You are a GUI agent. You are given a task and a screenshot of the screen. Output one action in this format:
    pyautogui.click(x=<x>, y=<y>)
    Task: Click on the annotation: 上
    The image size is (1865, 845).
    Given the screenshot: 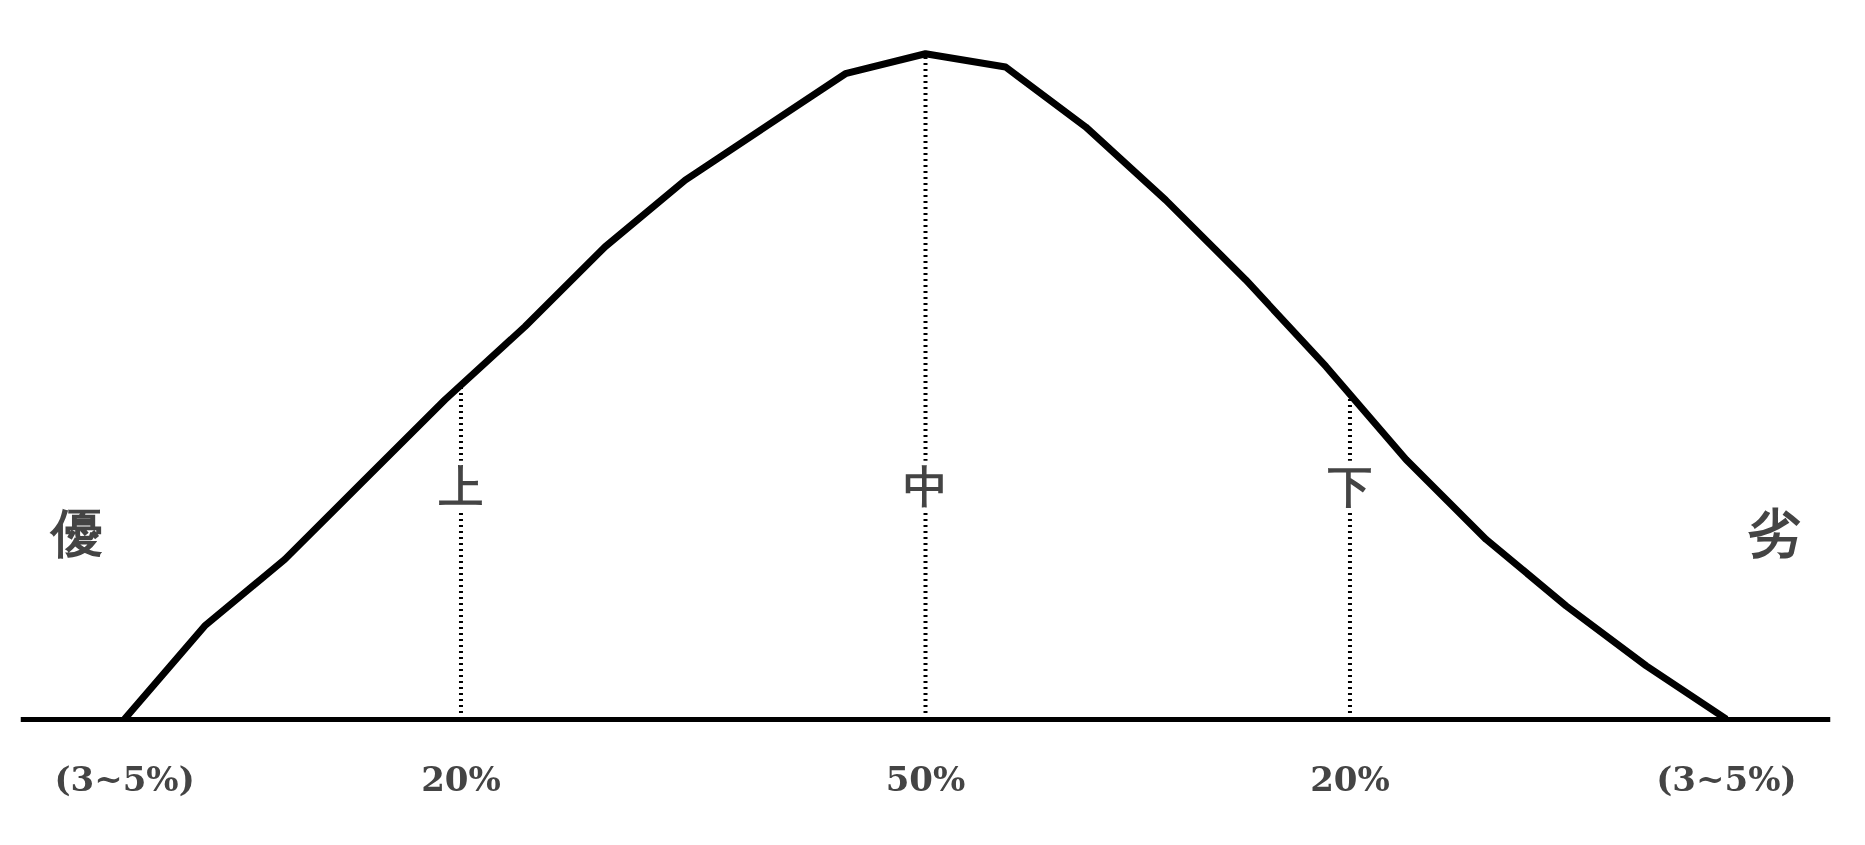 What is the action you would take?
    pyautogui.click(x=460, y=486)
    